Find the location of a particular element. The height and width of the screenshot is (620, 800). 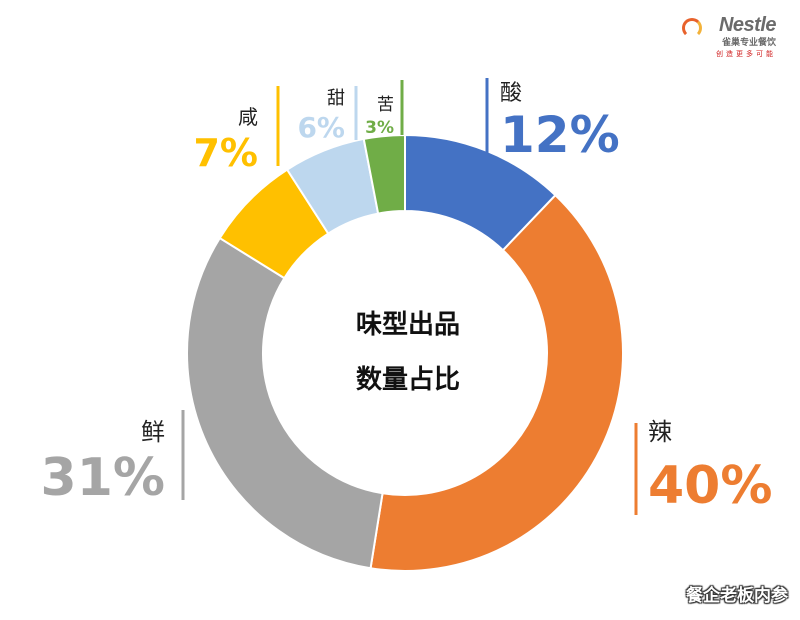

slice-label-2: 鲜 is located at coordinates (153, 432).